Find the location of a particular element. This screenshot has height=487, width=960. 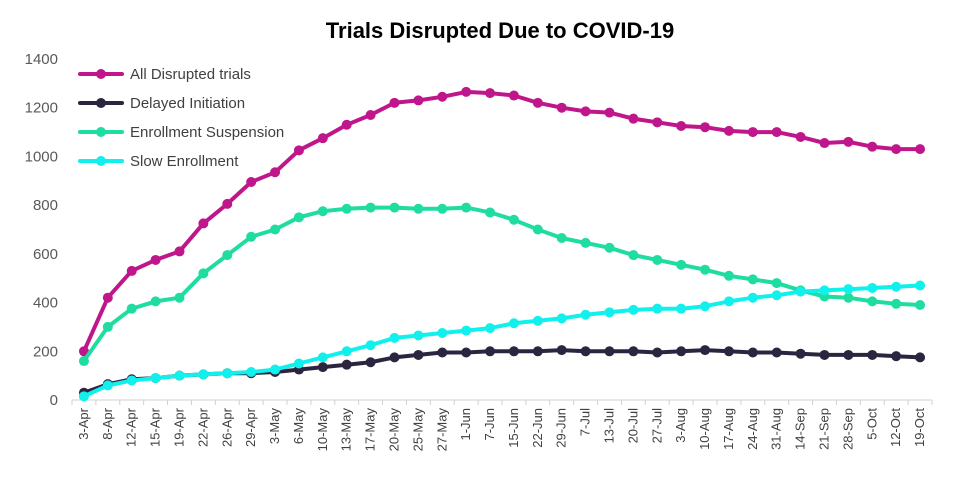

y-tick-label: 200 is located at coordinates (45, 351).